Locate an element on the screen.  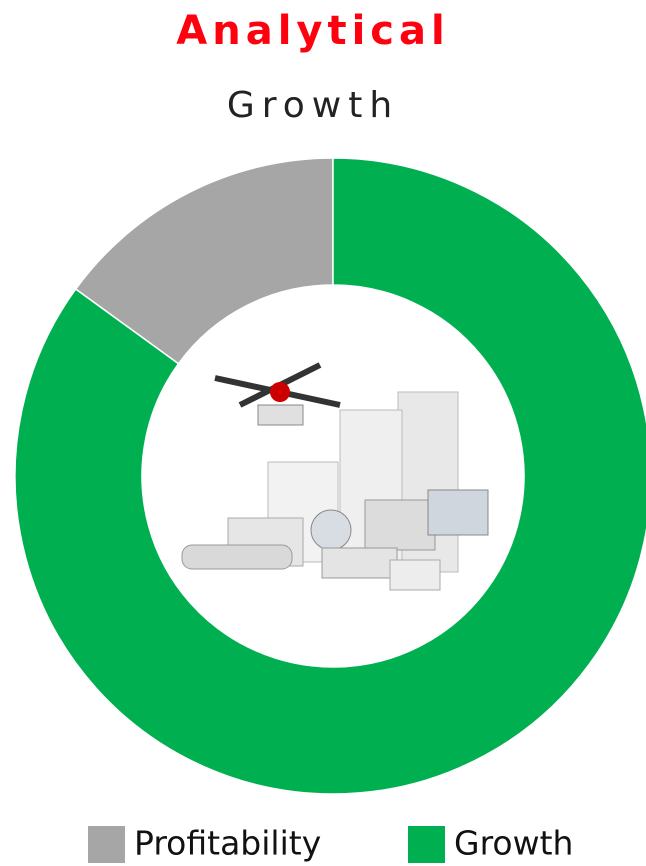
legend: Profitability Growth is located at coordinates (330, 843).